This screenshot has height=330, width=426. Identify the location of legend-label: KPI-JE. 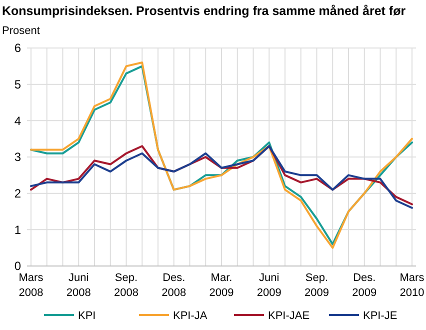
(380, 316).